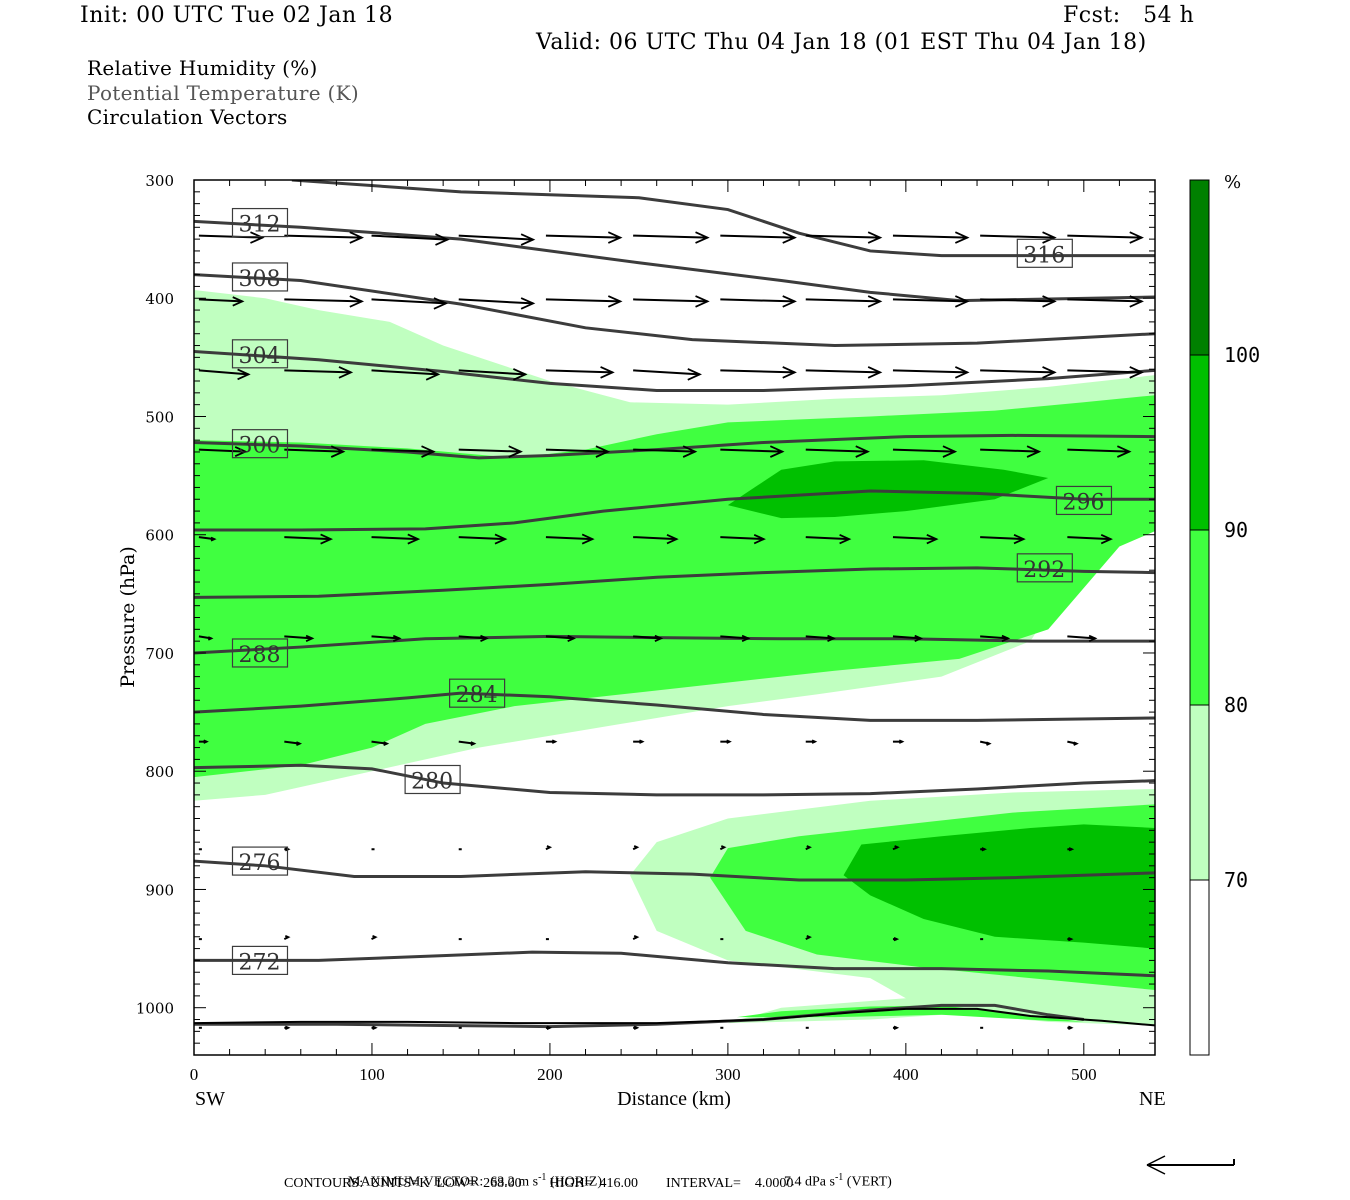 This screenshot has width=1350, height=1200. Describe the element at coordinates (159, 772) in the screenshot. I see `y-tick-label: 800` at that location.